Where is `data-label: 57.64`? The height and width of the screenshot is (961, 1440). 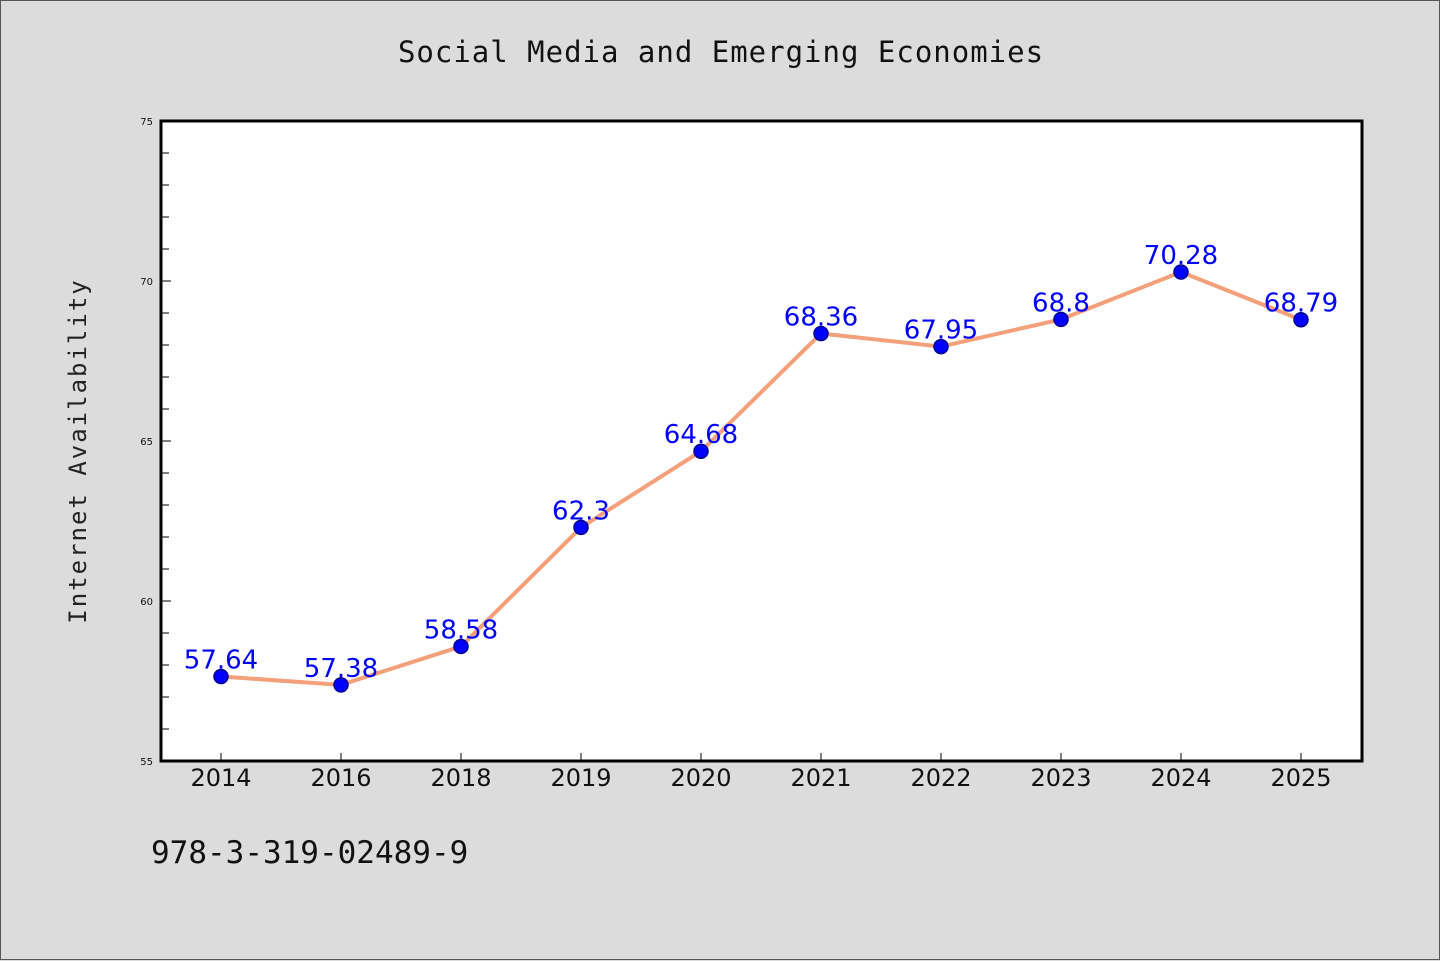 data-label: 57.64 is located at coordinates (221, 661).